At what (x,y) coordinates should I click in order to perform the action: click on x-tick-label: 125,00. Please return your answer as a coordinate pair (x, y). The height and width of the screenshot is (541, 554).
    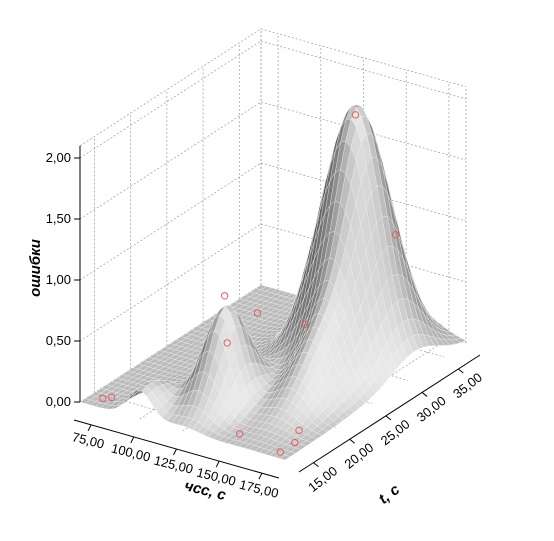
    Looking at the image, I should click on (173, 465).